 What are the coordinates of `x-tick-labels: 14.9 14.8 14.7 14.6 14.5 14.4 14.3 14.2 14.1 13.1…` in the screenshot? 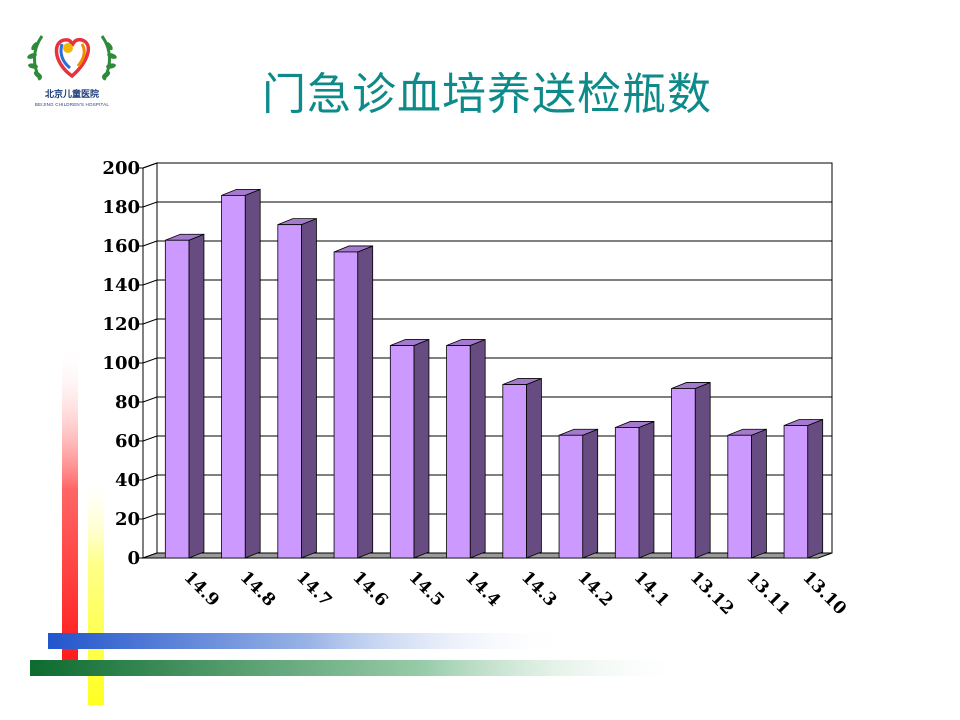 It's located at (515, 593).